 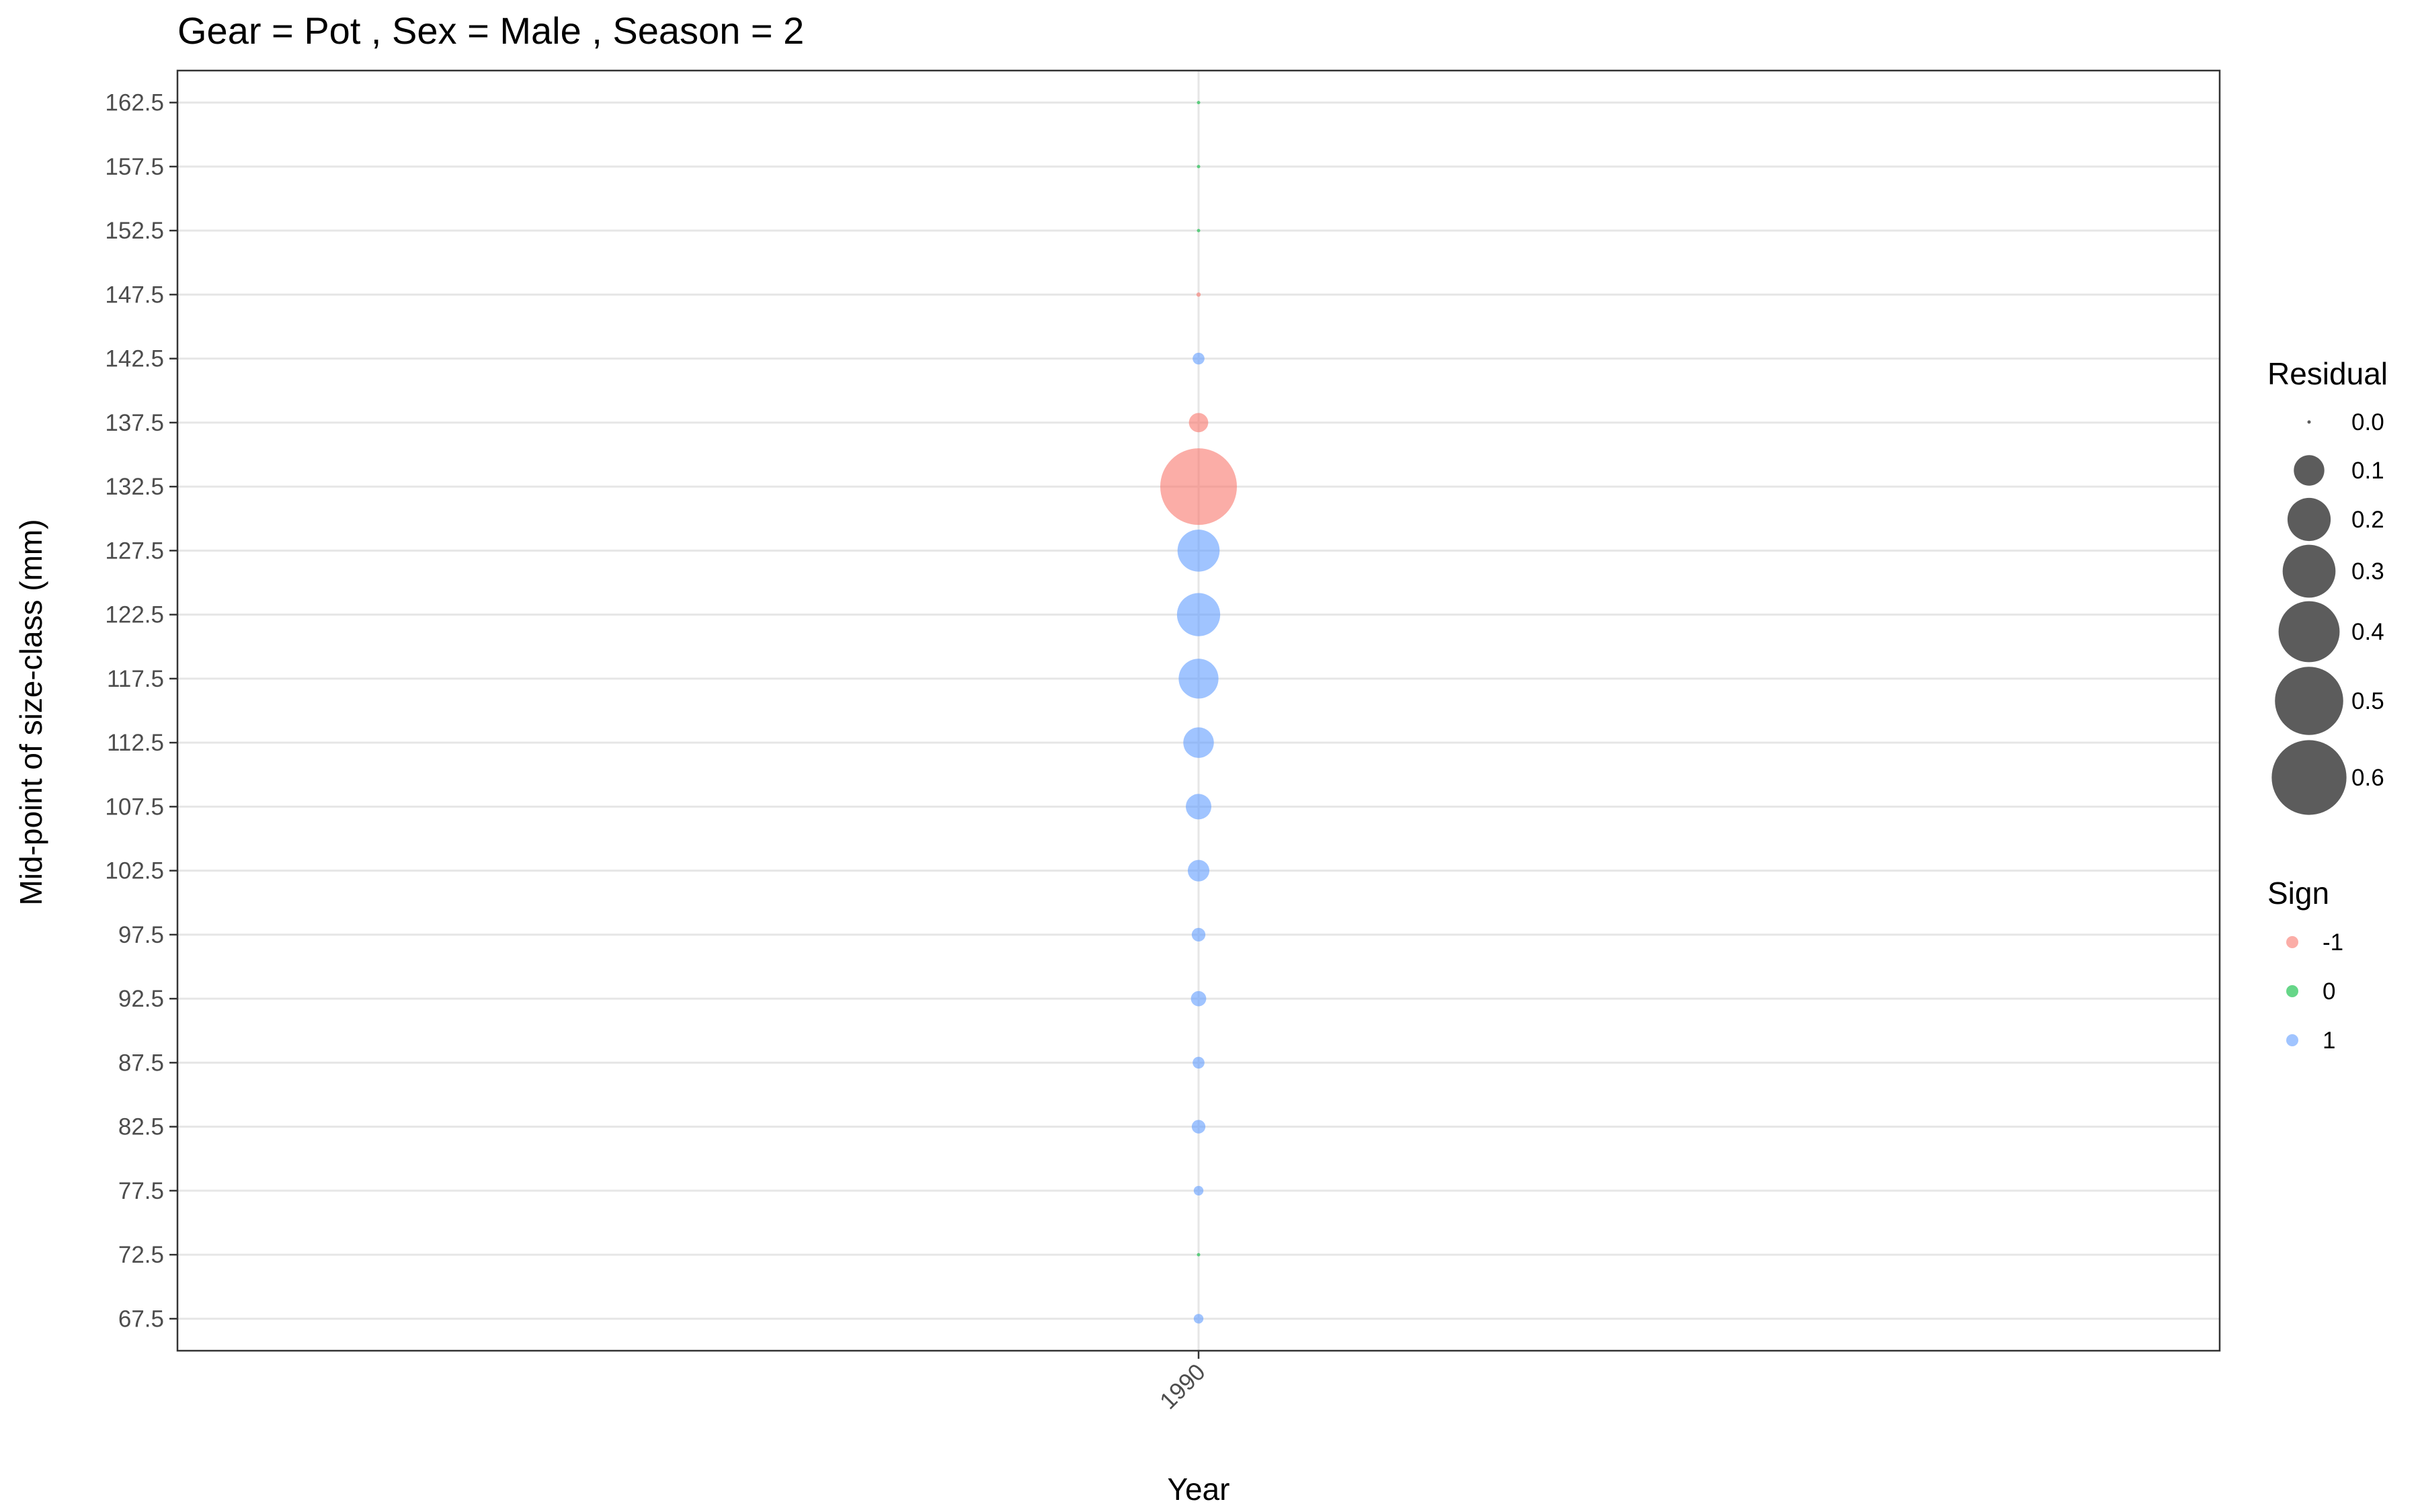 I want to click on legend-residual-label-2: 0.2, so click(x=2367, y=520).